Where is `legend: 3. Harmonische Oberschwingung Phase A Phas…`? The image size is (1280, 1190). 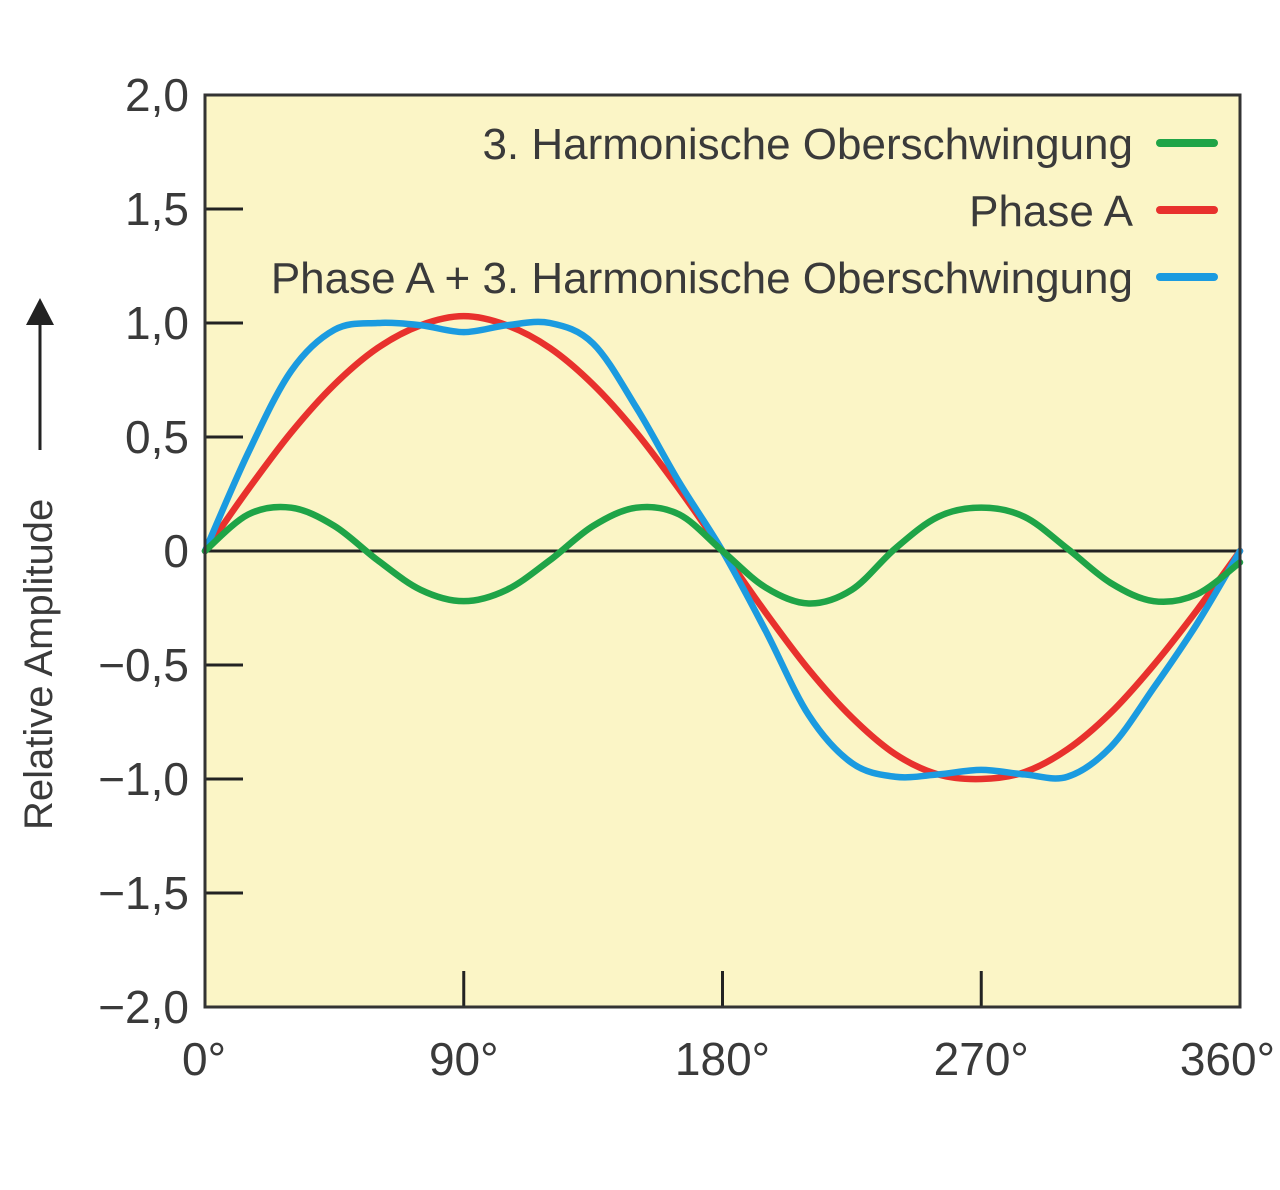
legend: 3. Harmonische Oberschwingung Phase A Phas… is located at coordinates (744, 211).